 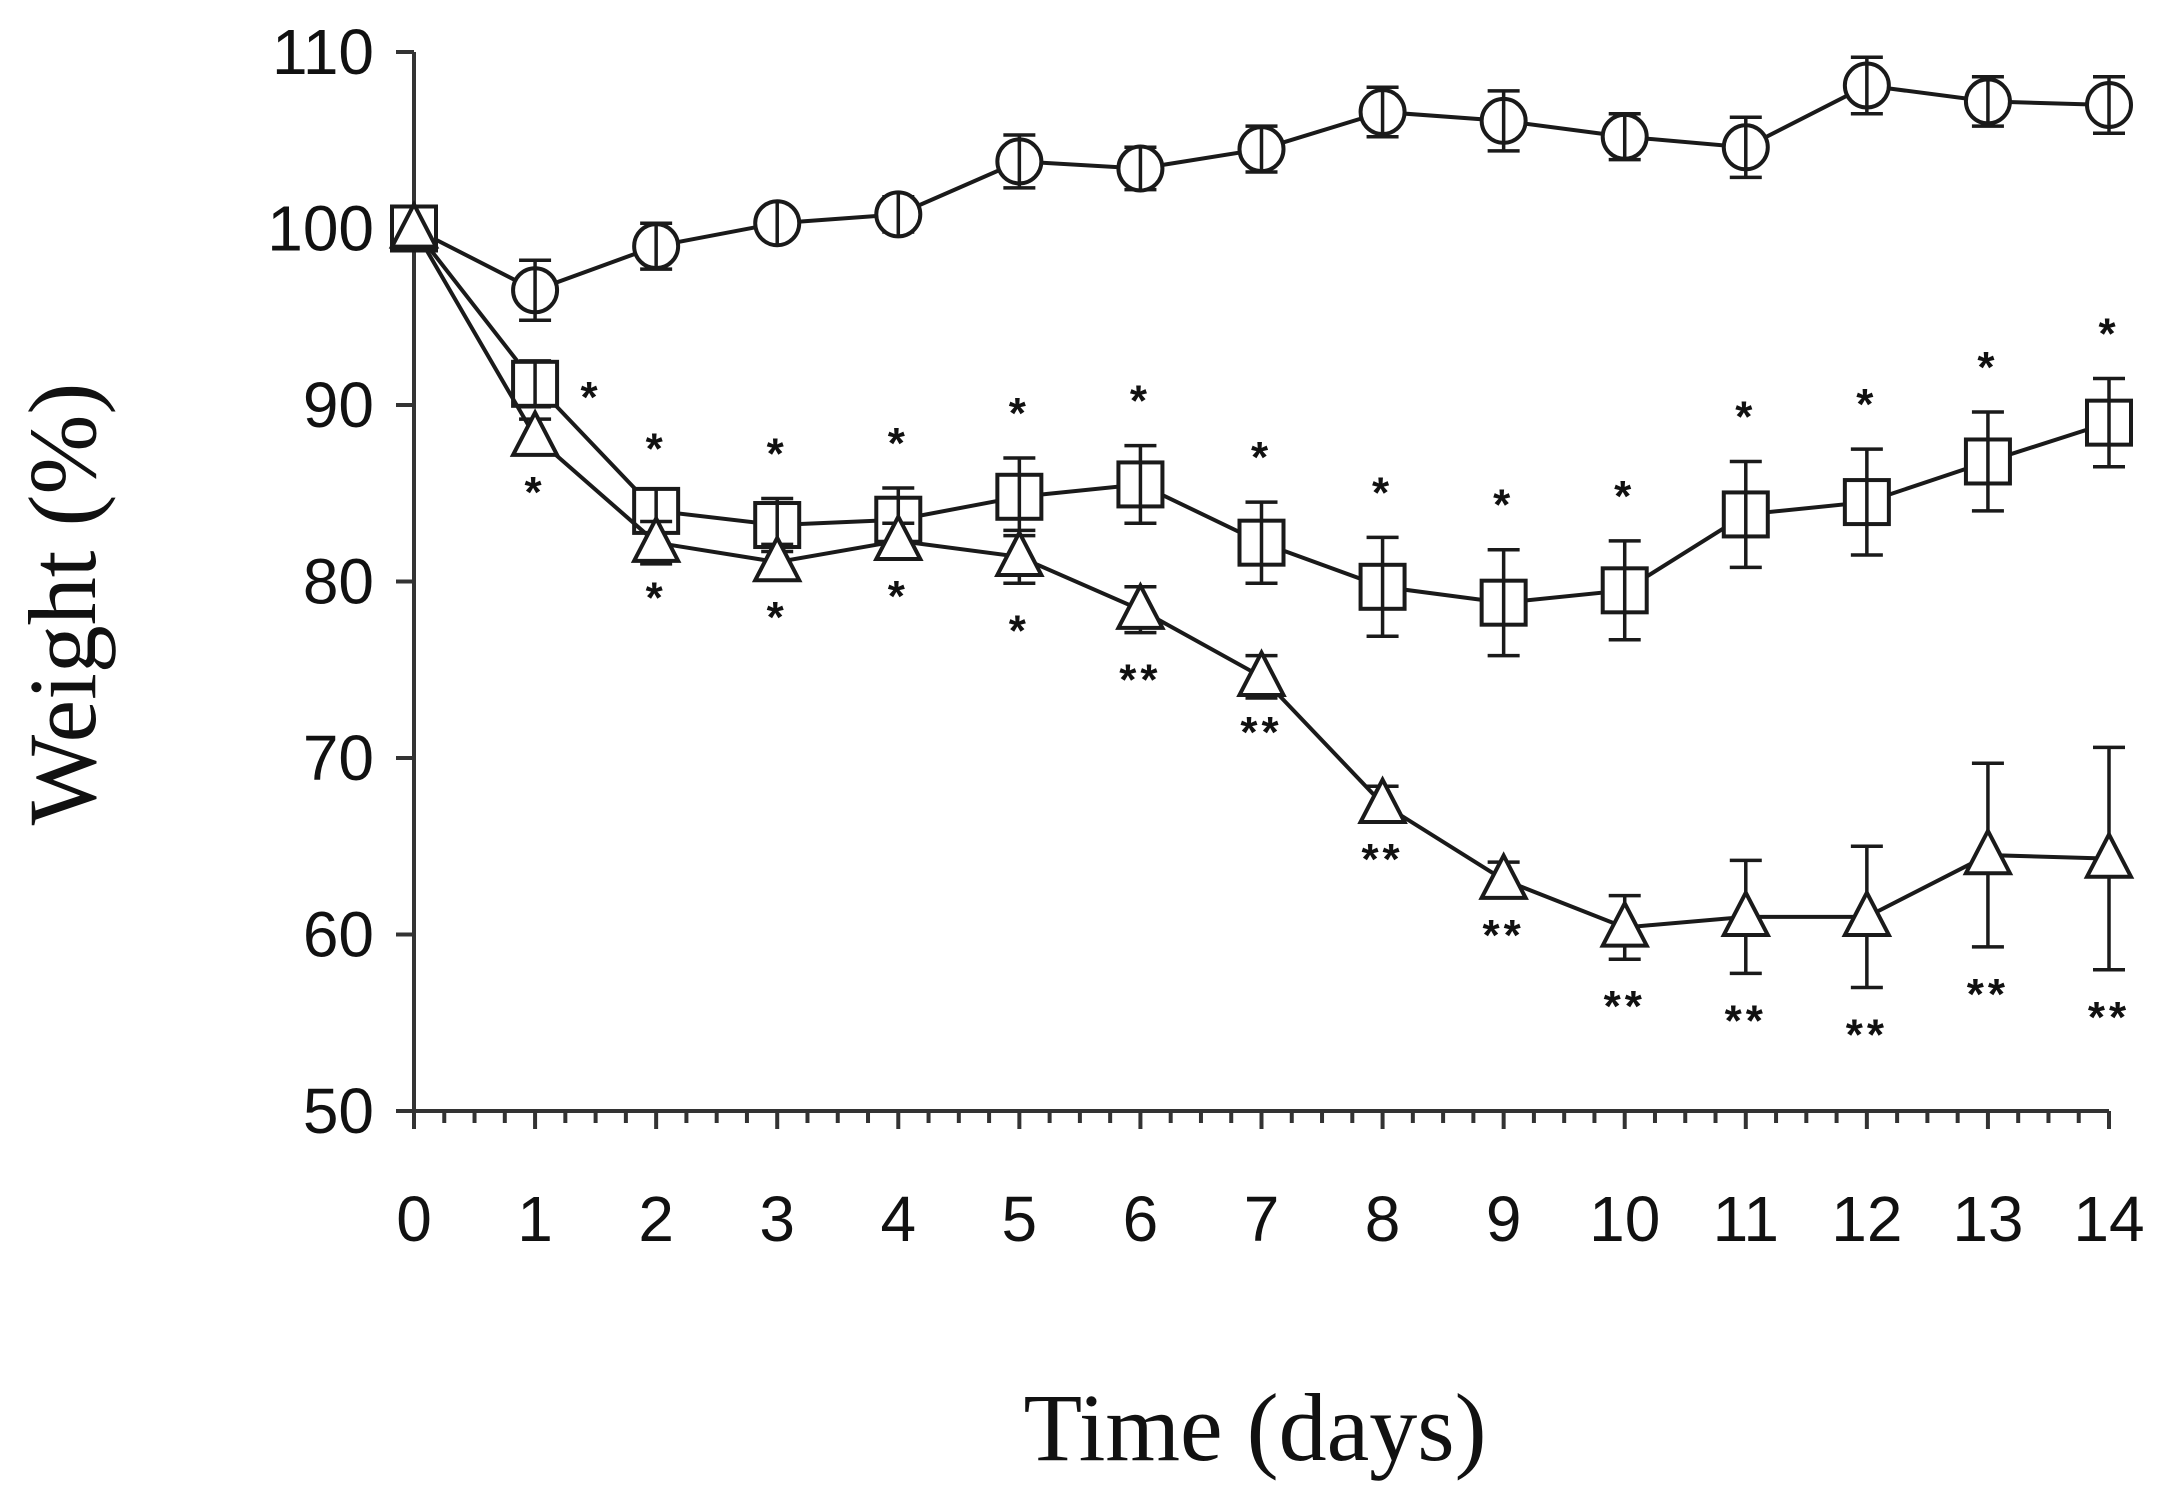 What do you see at coordinates (1141, 1219) in the screenshot?
I see `x-tick-label: 6` at bounding box center [1141, 1219].